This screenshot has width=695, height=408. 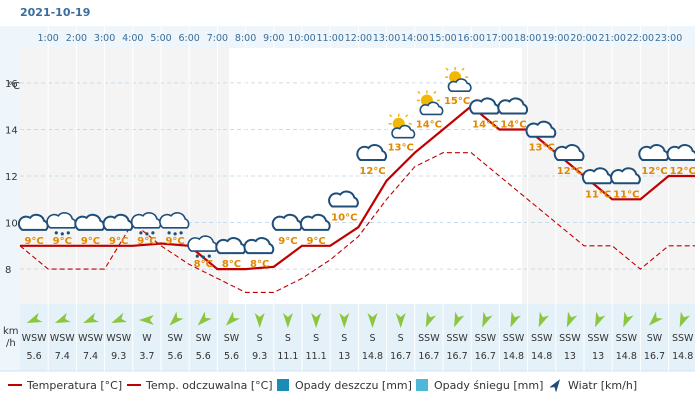 What do you see at coordinates (489, 385) in the screenshot?
I see `legend-snow-label: Opady śniegu [mm]` at bounding box center [489, 385].